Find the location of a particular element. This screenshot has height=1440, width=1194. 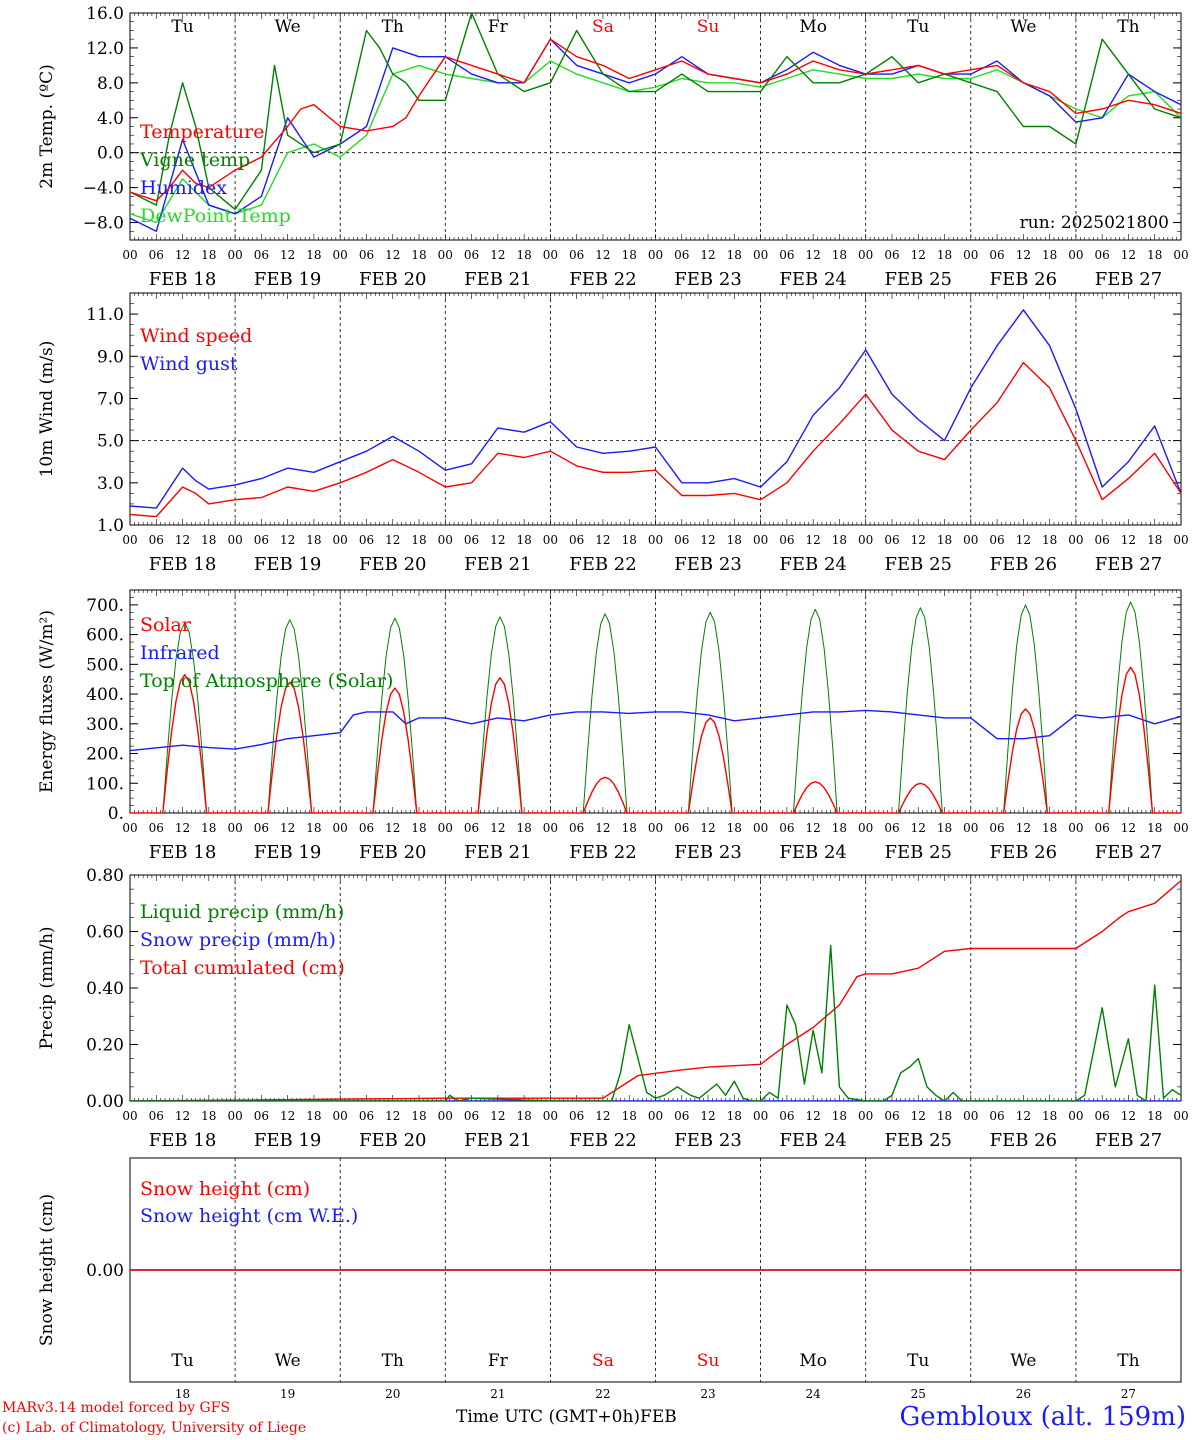

x-date-label: FEB 24 is located at coordinates (812, 1140).